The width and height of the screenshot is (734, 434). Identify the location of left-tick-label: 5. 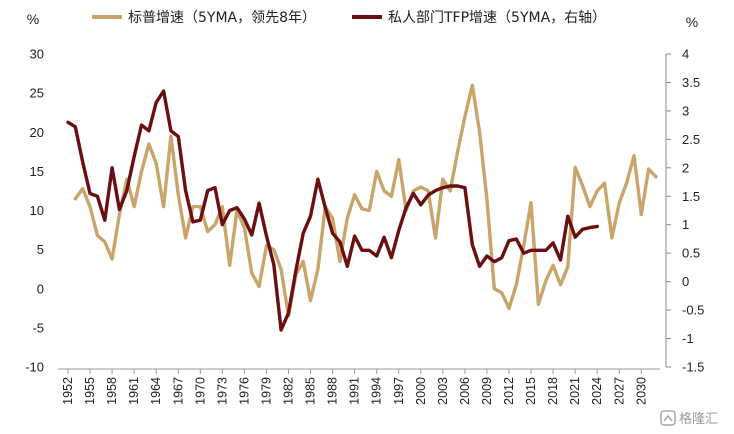
(40, 249).